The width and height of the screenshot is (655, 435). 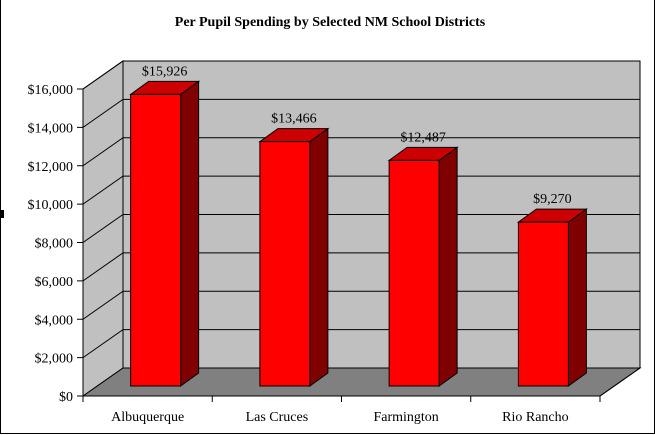 What do you see at coordinates (165, 71) in the screenshot?
I see `data-label: $15,926` at bounding box center [165, 71].